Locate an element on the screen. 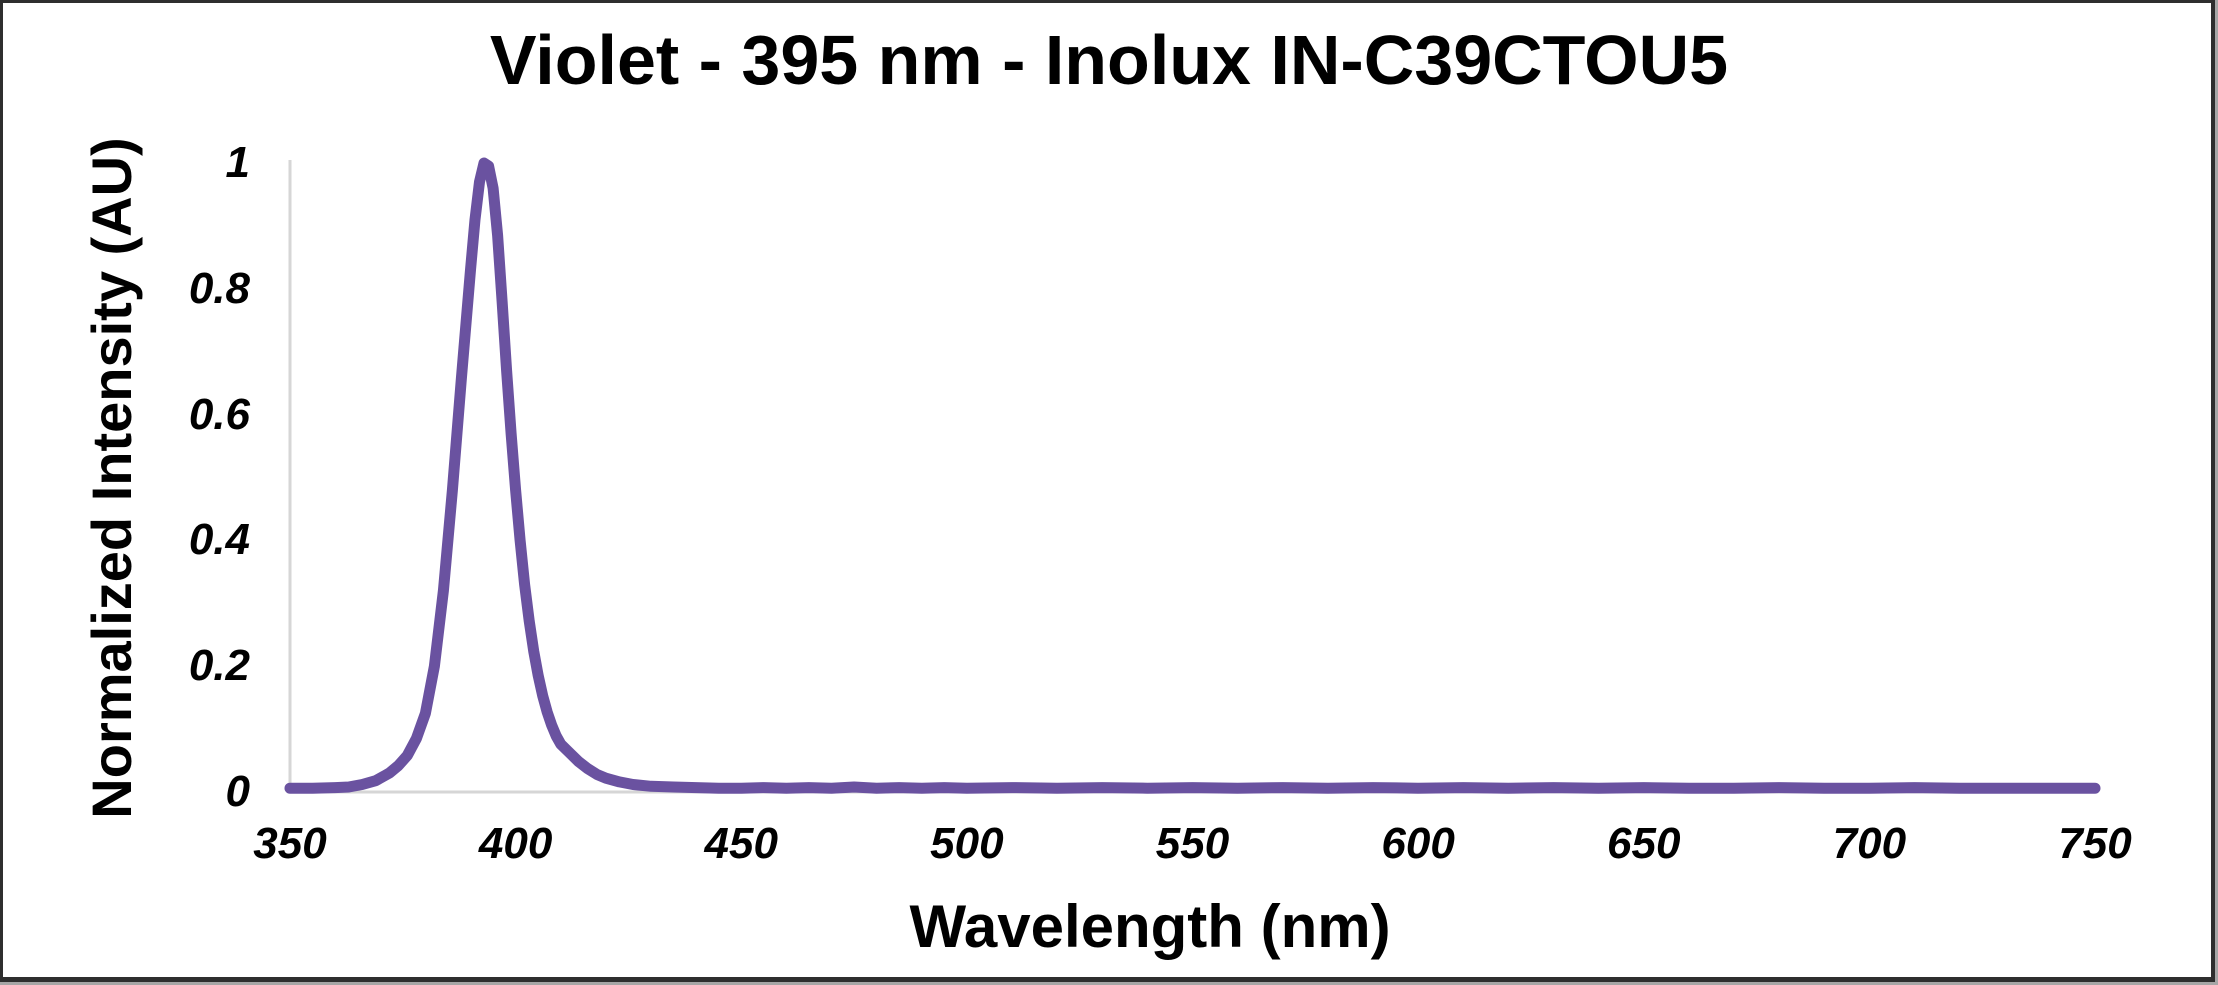 This screenshot has height=985, width=2218. x-axis-title: Wavelength (nm) is located at coordinates (1150, 926).